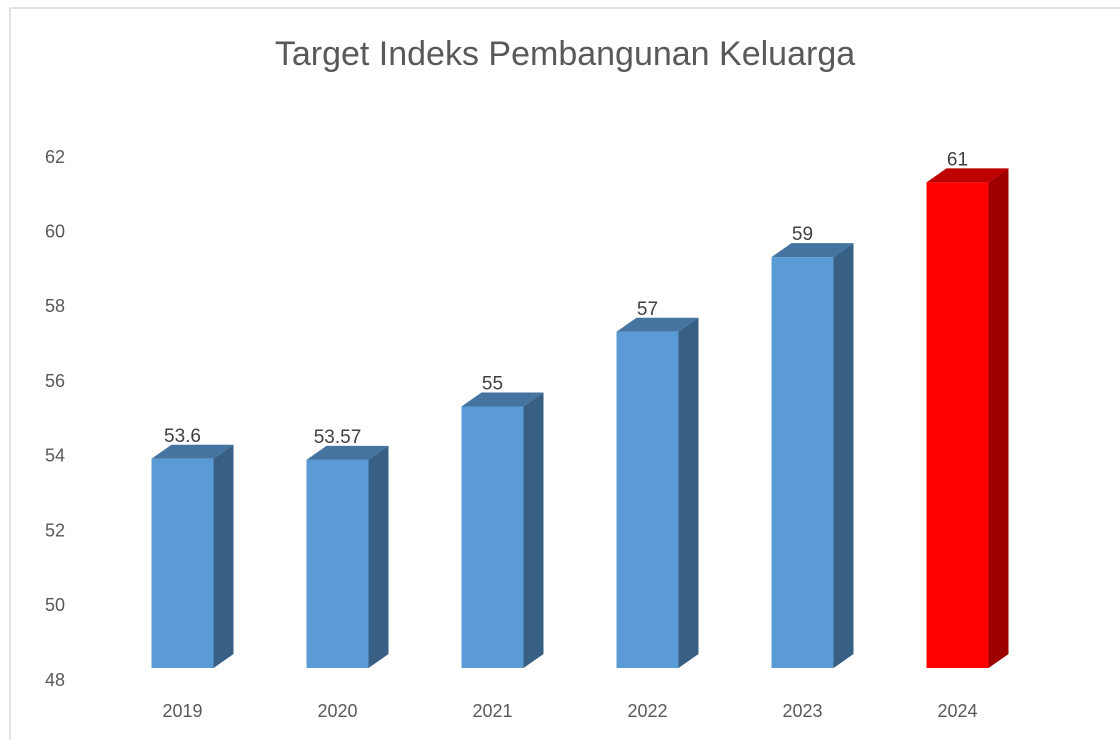 Image resolution: width=1120 pixels, height=740 pixels. What do you see at coordinates (55, 306) in the screenshot?
I see `y-tick-label: 58` at bounding box center [55, 306].